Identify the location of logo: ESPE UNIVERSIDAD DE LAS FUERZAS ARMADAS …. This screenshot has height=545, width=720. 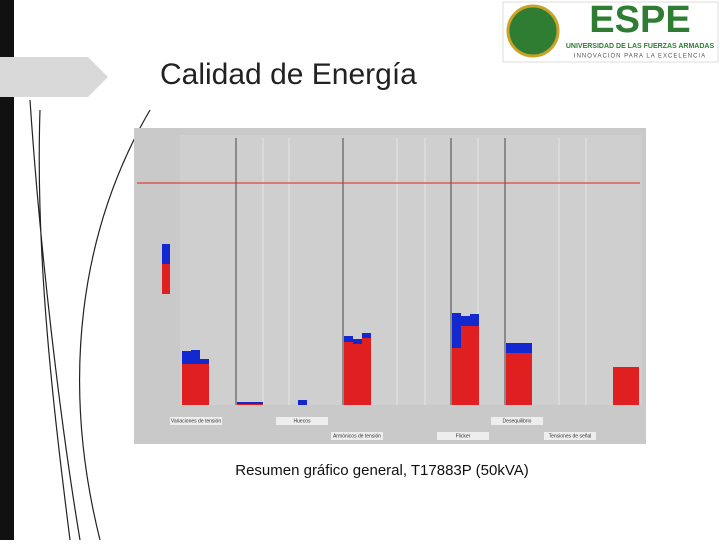
(610, 31).